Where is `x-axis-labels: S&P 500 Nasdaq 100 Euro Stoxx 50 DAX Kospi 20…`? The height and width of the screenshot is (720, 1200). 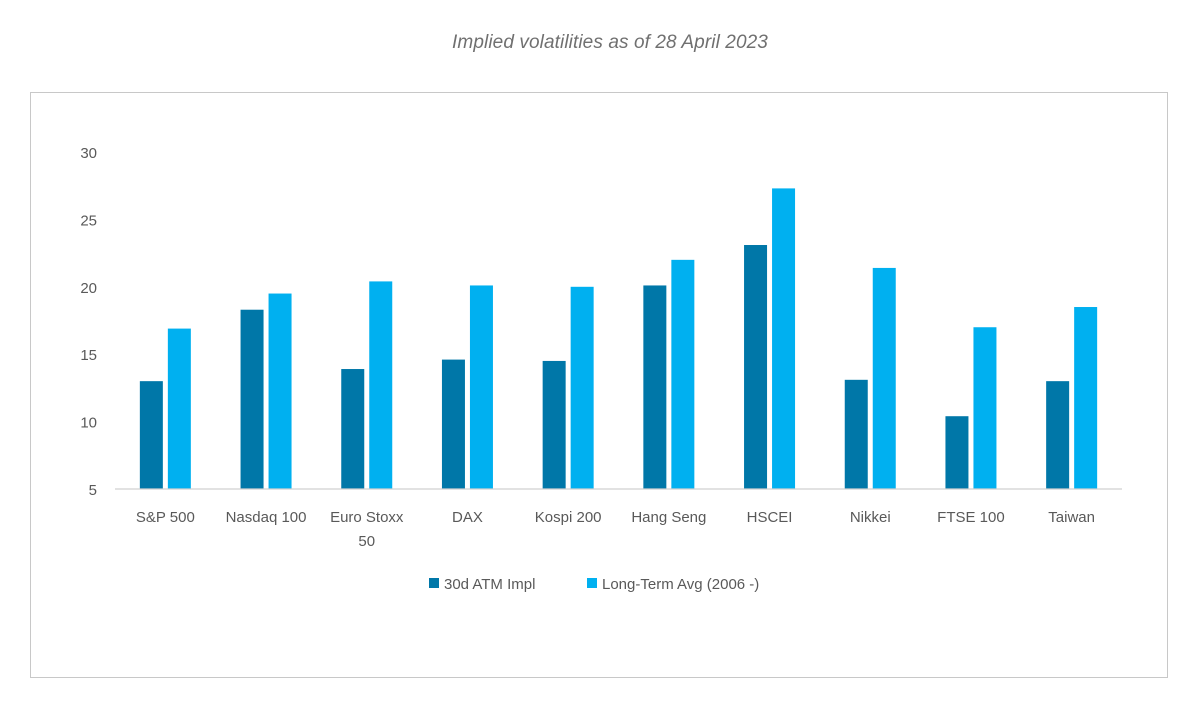 x-axis-labels: S&P 500 Nasdaq 100 Euro Stoxx 50 DAX Kospi 20… is located at coordinates (615, 529).